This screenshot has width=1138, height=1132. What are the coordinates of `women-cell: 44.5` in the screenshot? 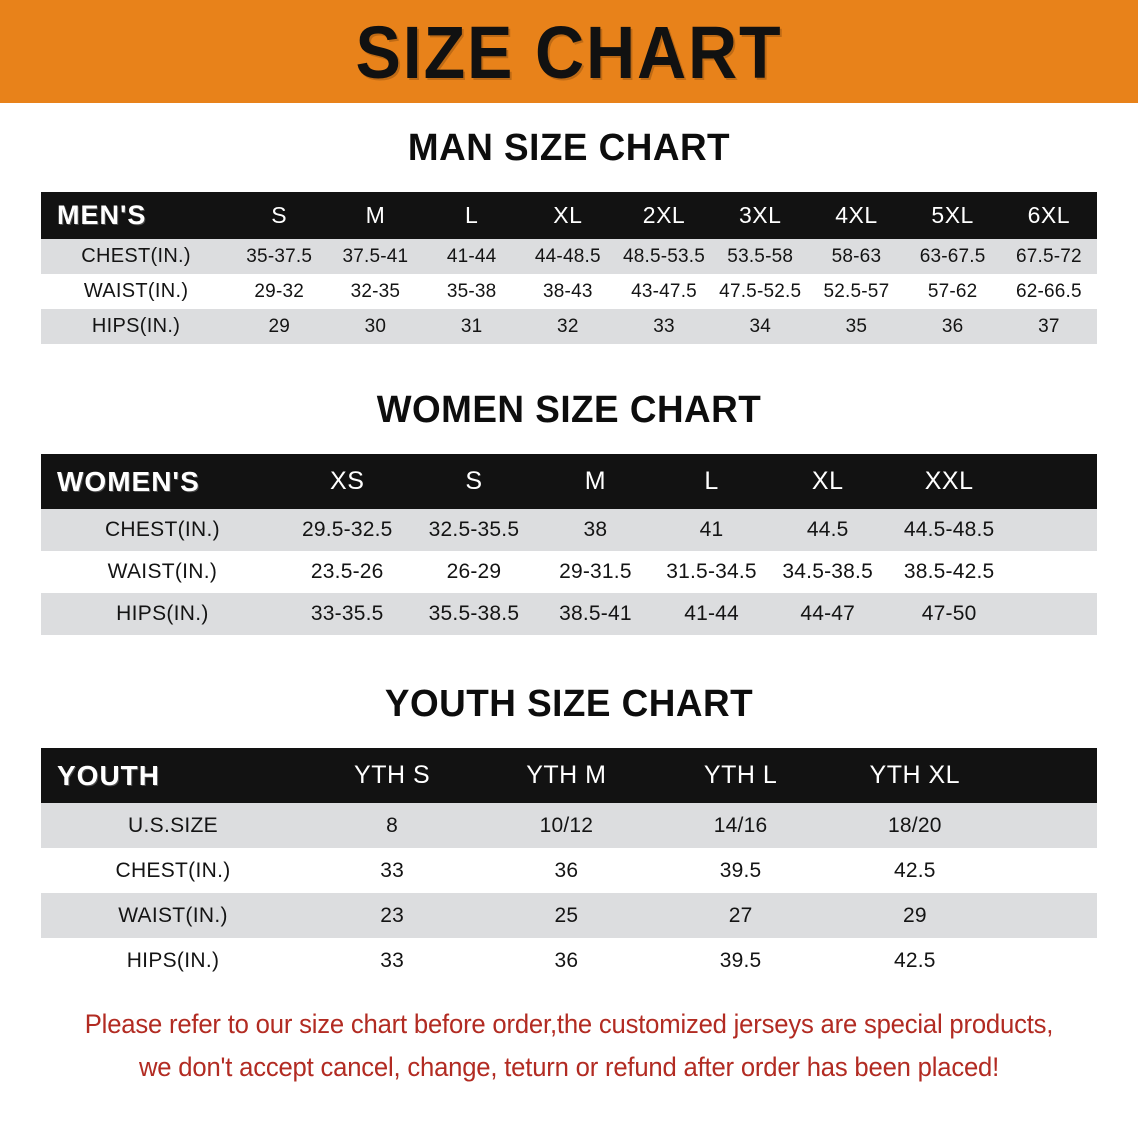 It's located at (827, 529).